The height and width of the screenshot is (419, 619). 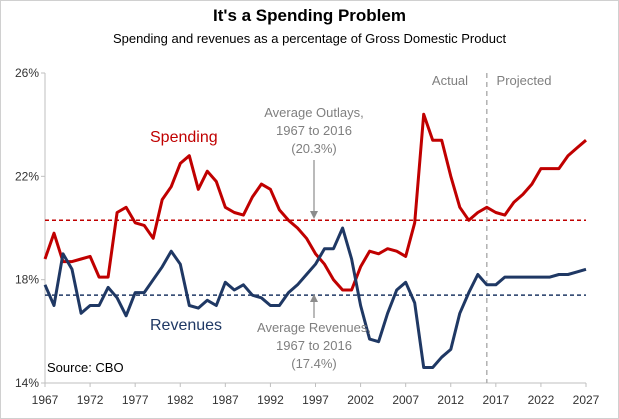 I want to click on x-tick-label: 2027, so click(x=586, y=400).